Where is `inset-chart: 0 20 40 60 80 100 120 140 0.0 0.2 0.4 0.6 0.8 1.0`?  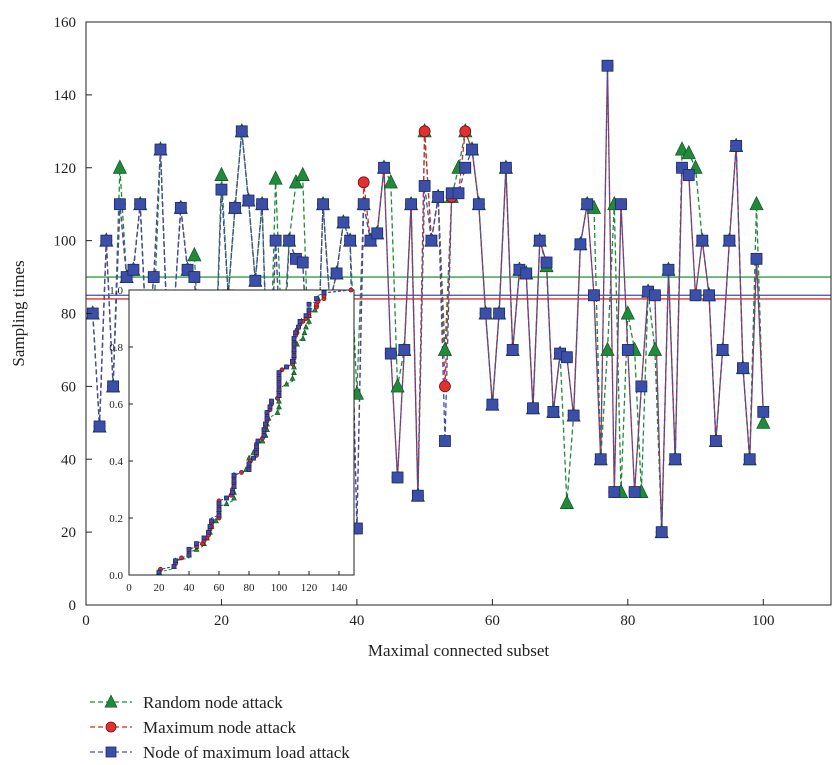
inset-chart: 0 20 40 60 80 100 120 140 0.0 0.2 0.4 0.6 0.8 1.0 is located at coordinates (232, 439).